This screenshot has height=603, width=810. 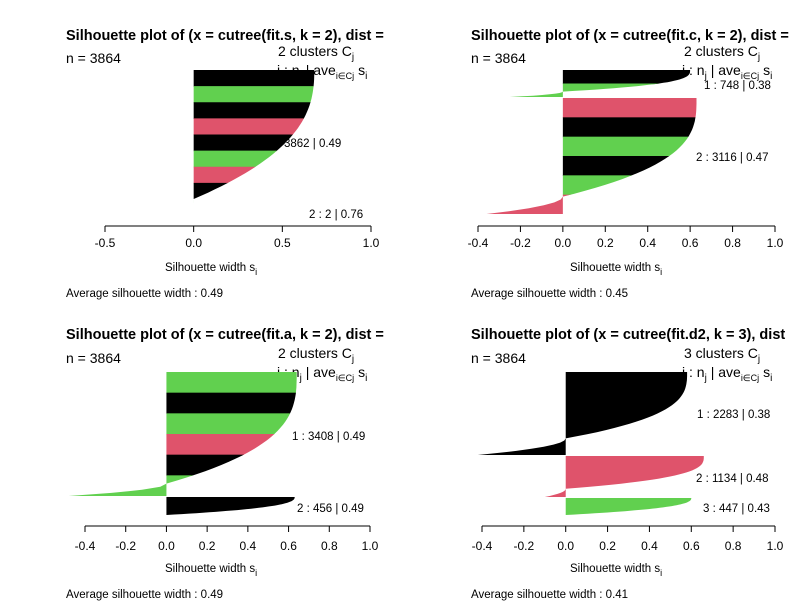 I want to click on cluster-1-label: 1 : 3862 | 0.49, so click(x=304, y=144).